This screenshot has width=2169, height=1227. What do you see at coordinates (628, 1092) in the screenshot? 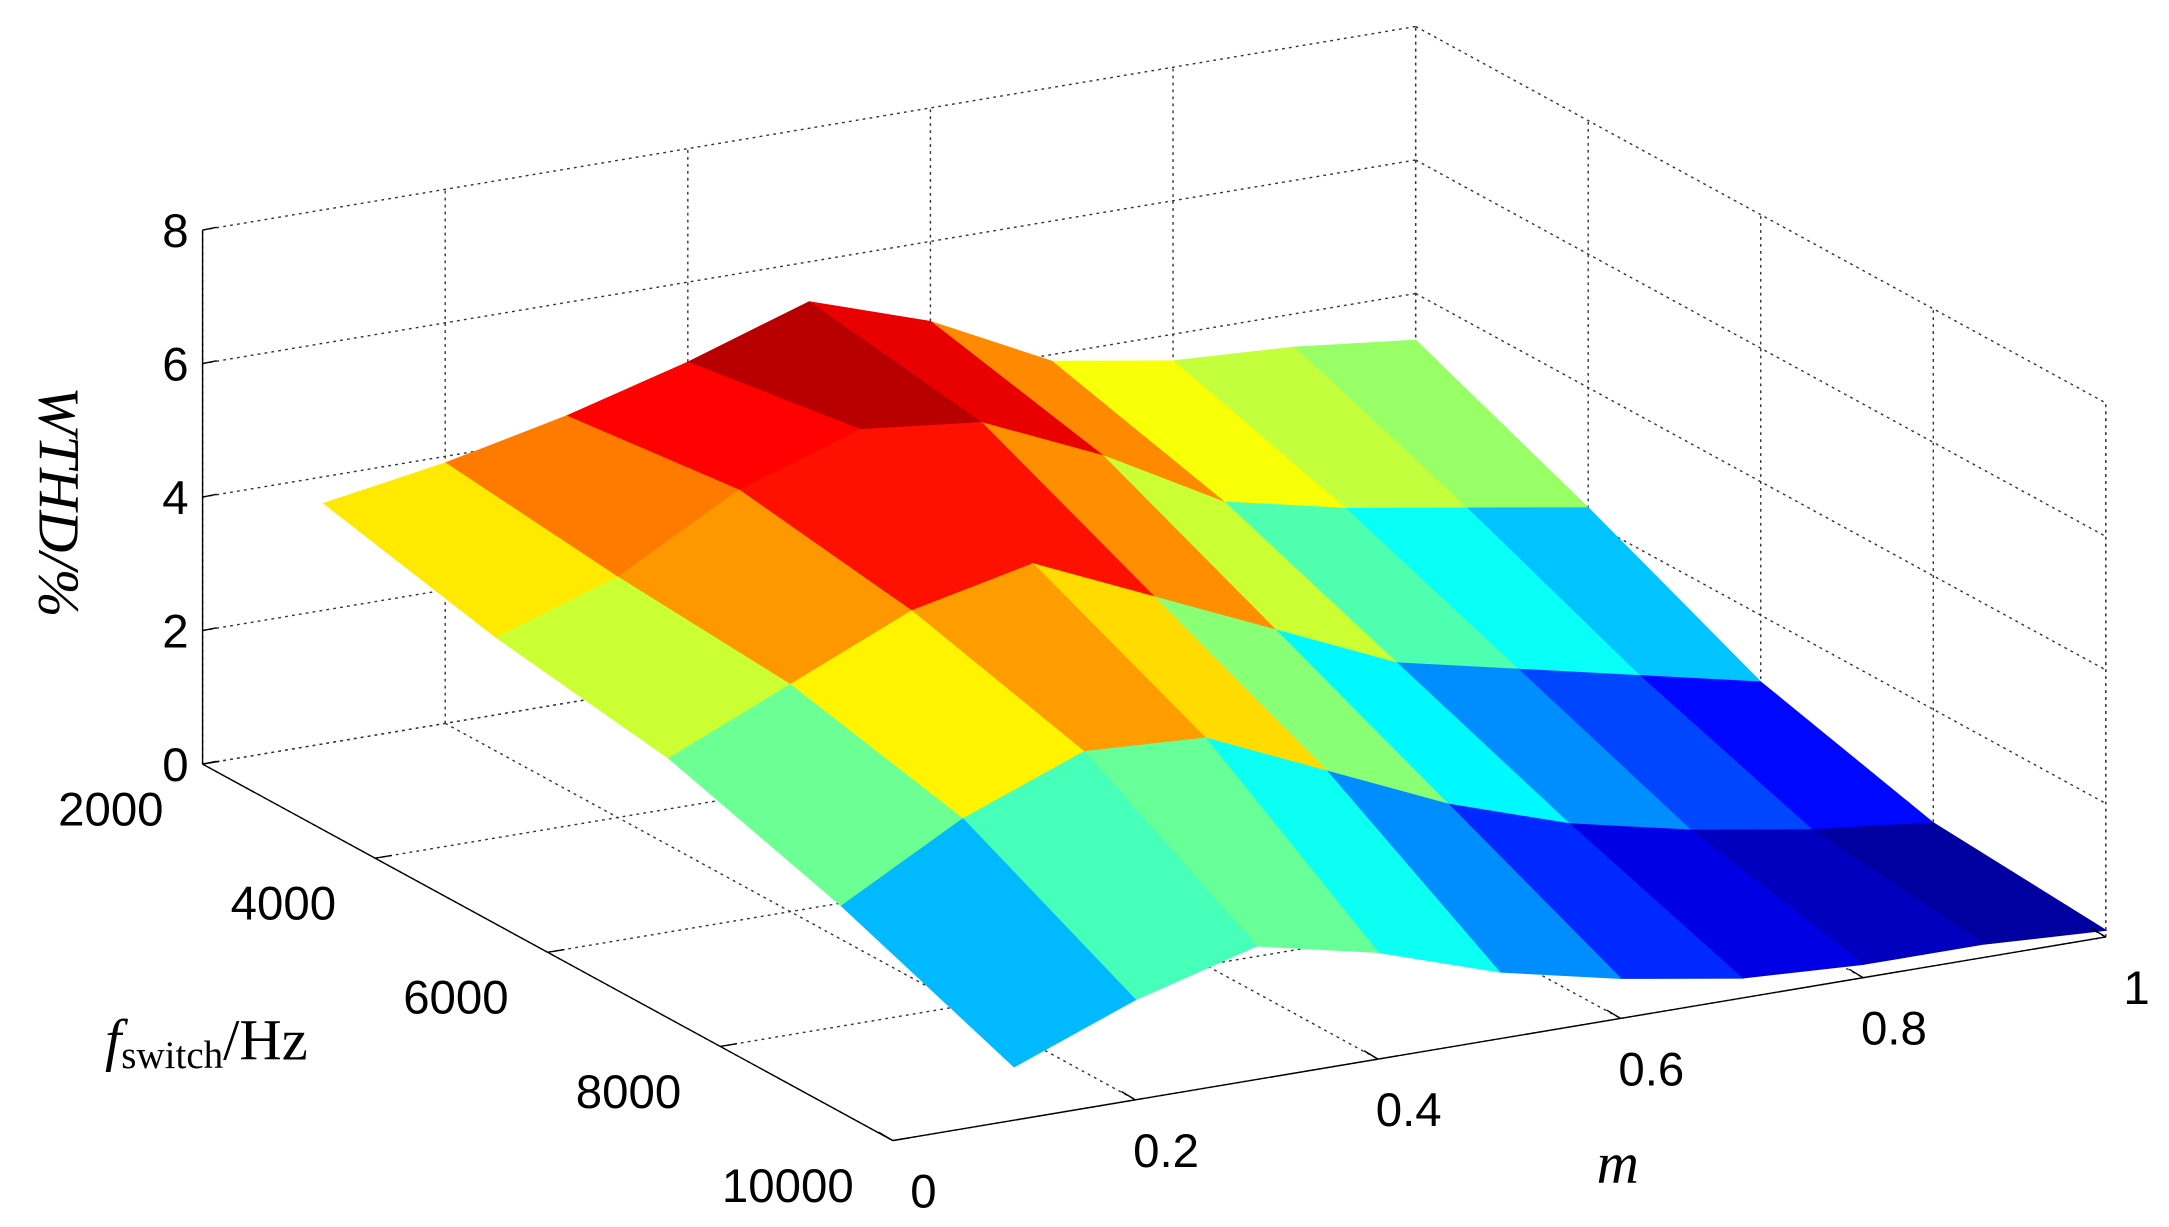
I see `y-tick-label: 8000` at bounding box center [628, 1092].